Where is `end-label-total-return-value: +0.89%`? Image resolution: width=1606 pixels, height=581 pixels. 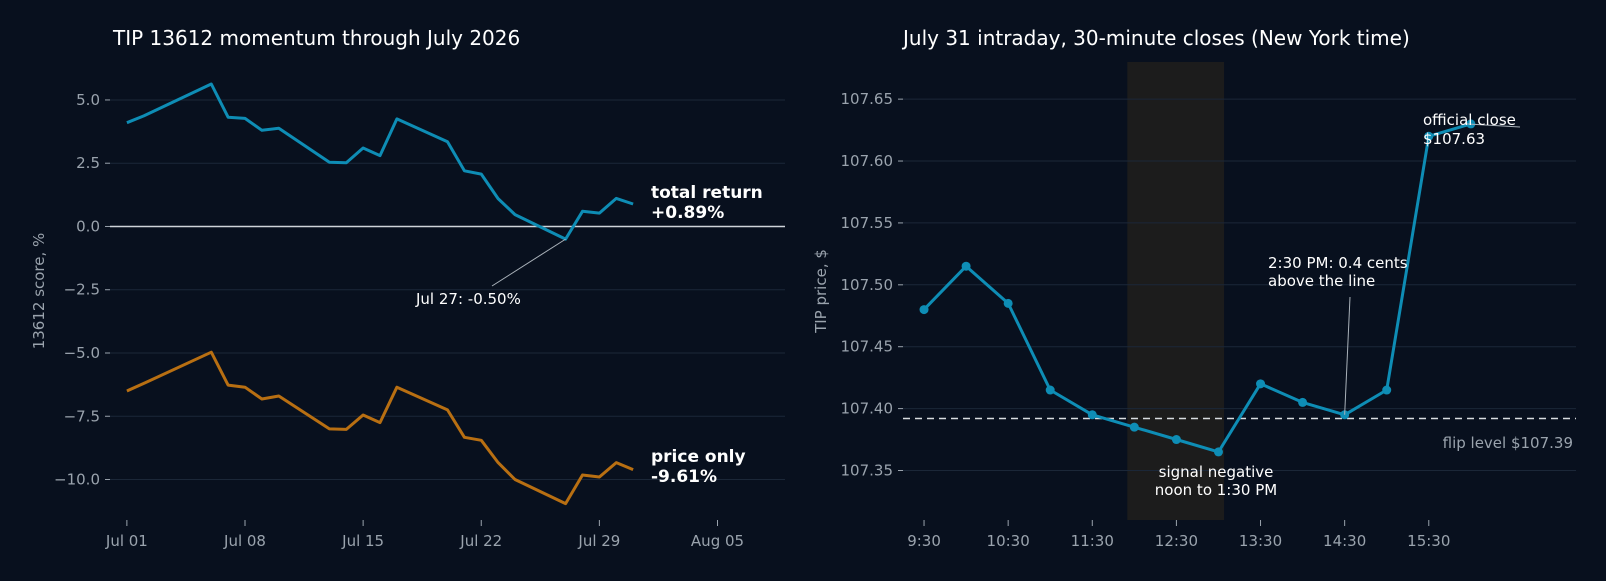
end-label-total-return-value: +0.89% is located at coordinates (687, 213).